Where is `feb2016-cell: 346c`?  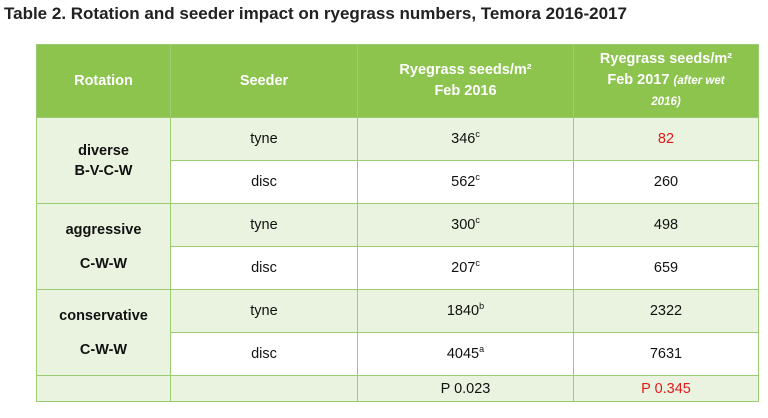 feb2016-cell: 346c is located at coordinates (465, 139).